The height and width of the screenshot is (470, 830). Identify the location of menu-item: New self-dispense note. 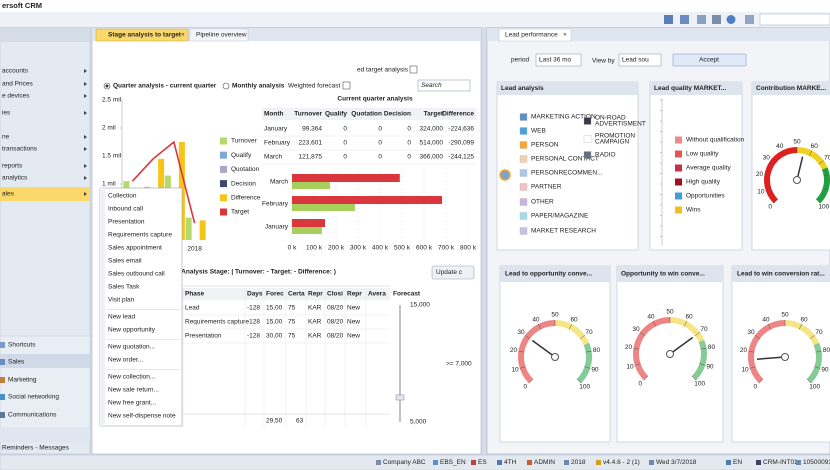
(142, 416).